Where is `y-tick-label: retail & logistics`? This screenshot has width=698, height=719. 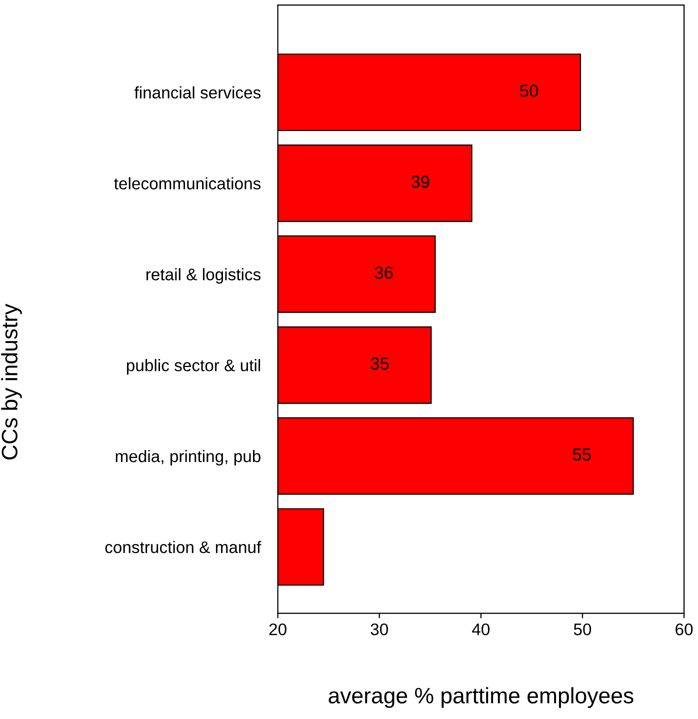 y-tick-label: retail & logistics is located at coordinates (203, 276).